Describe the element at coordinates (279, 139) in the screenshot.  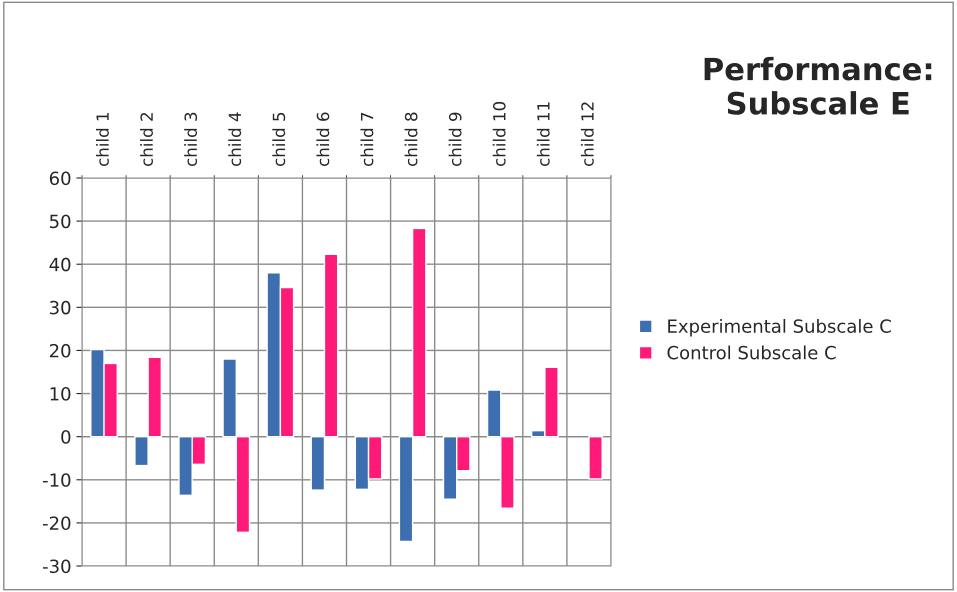
I see `x-tick-label: child 5` at that location.